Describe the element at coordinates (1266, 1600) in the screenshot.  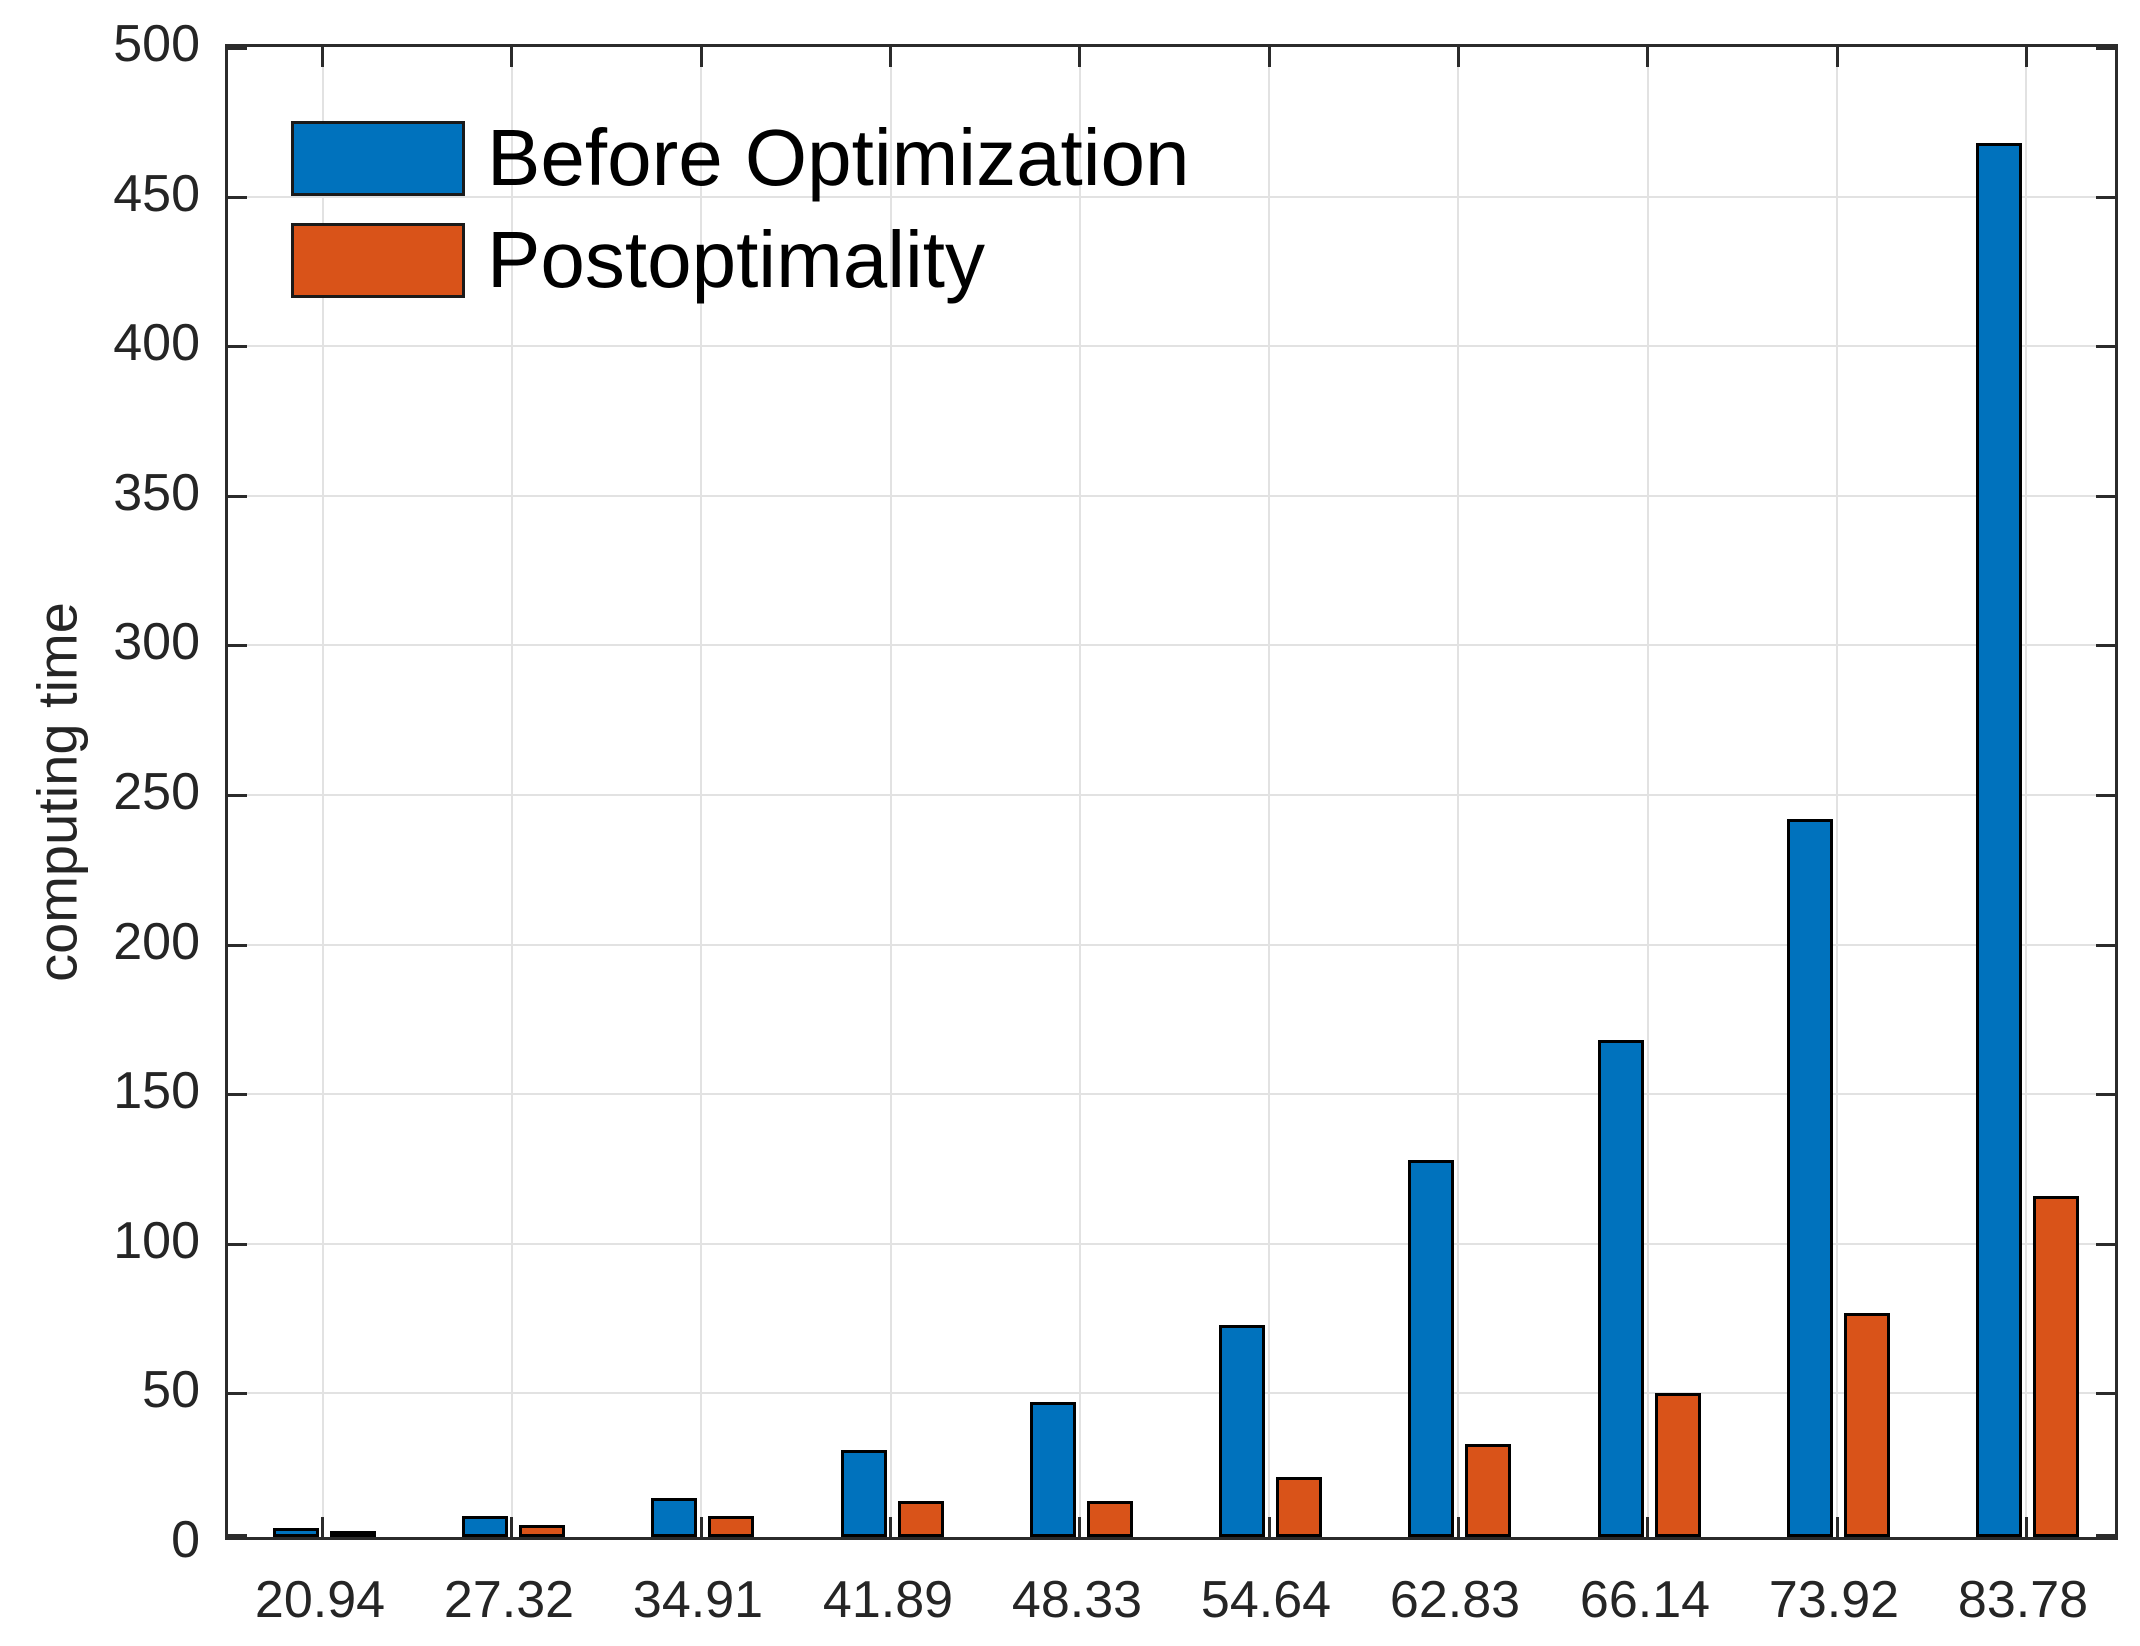
I see `x-tick-label-54.64: 54.64` at that location.